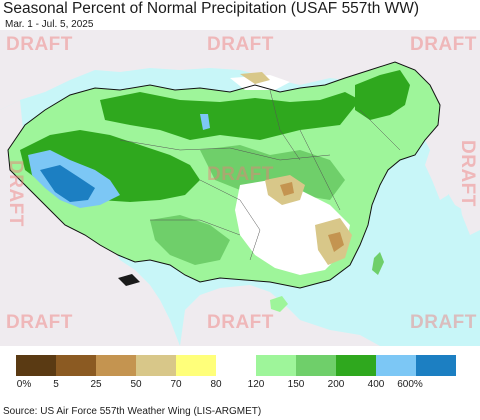 This screenshot has width=480, height=420. Describe the element at coordinates (296, 384) in the screenshot. I see `legend-tick-label: 150` at that location.